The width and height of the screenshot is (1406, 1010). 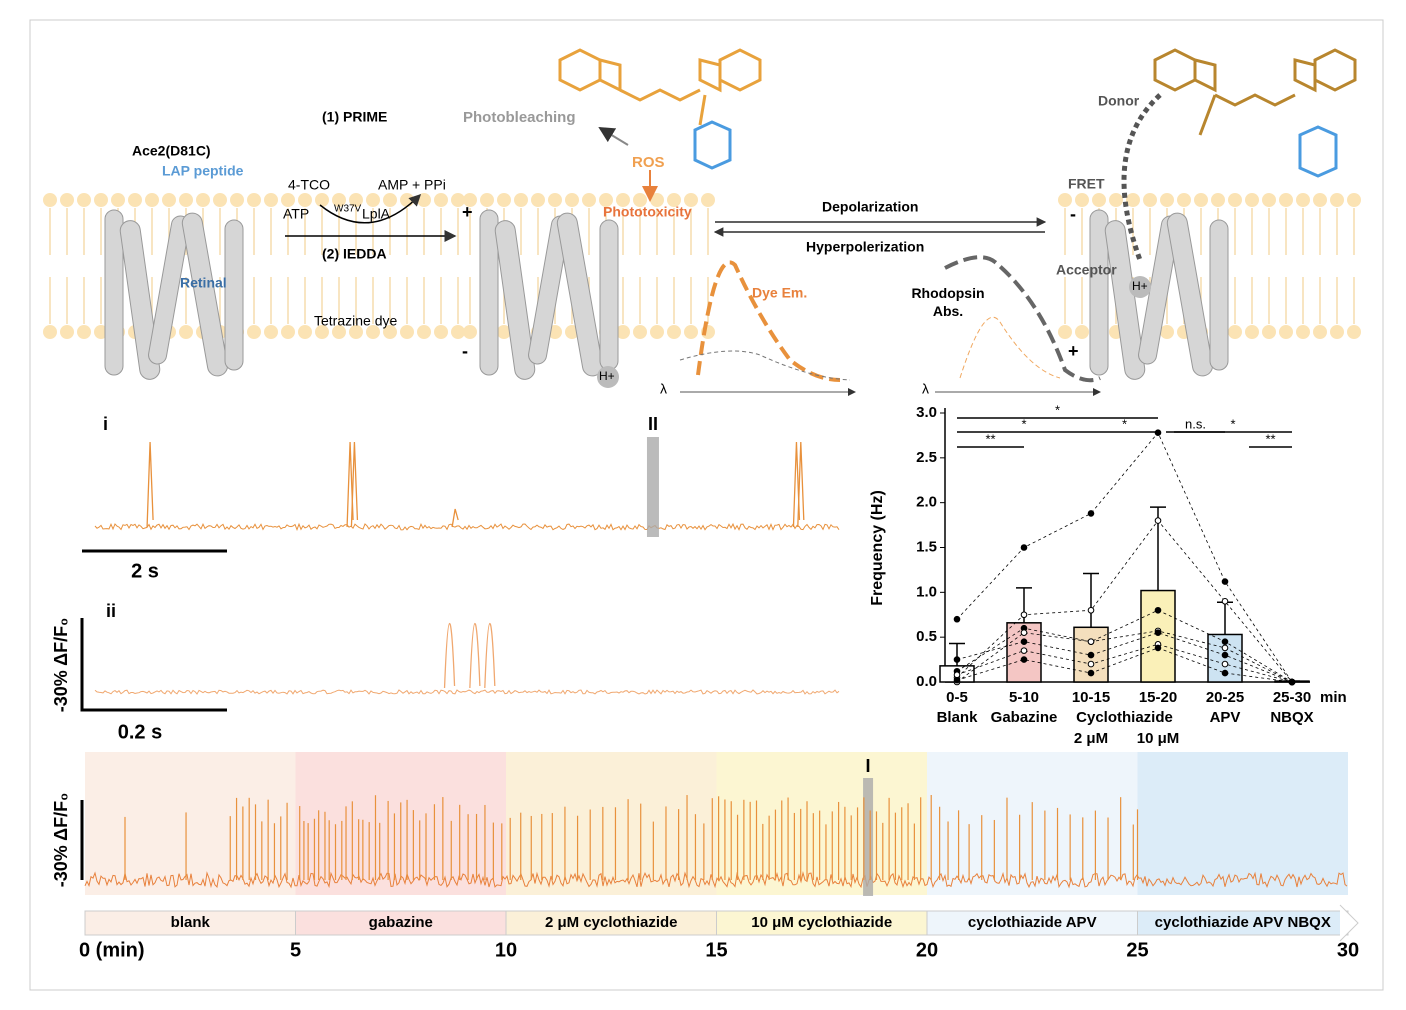 What do you see at coordinates (1195, 423) in the screenshot?
I see `significance-label: n.s.` at bounding box center [1195, 423].